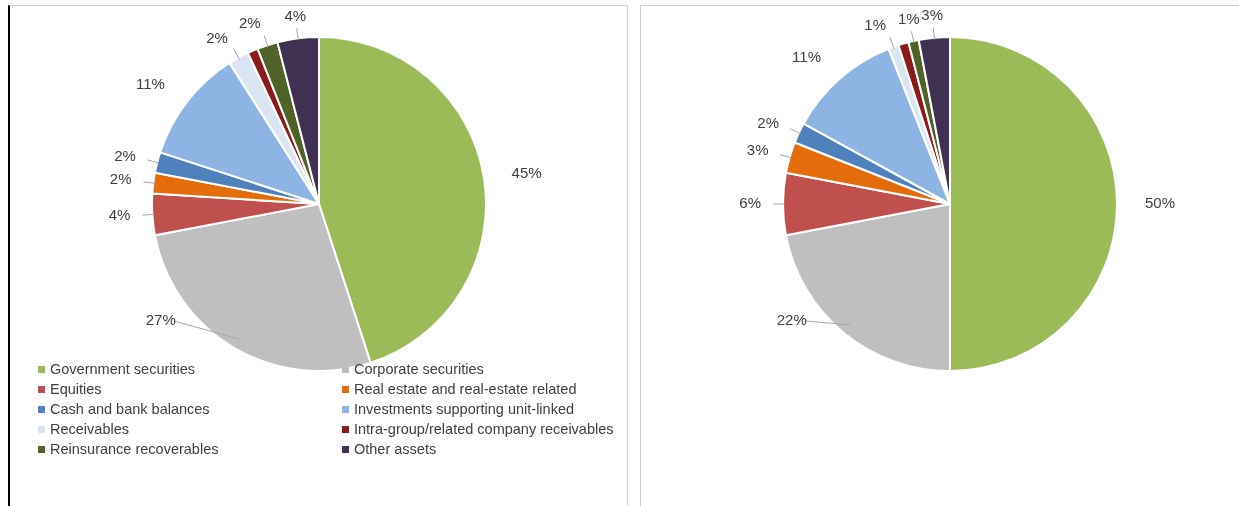 The height and width of the screenshot is (506, 1239). I want to click on data-label: 50%, so click(1160, 203).